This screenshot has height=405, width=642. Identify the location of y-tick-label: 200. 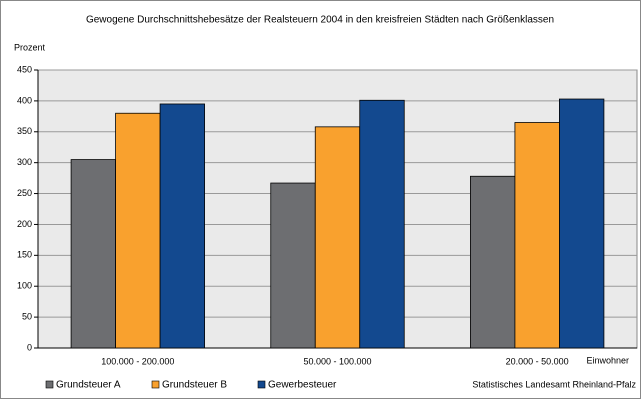
(24, 224).